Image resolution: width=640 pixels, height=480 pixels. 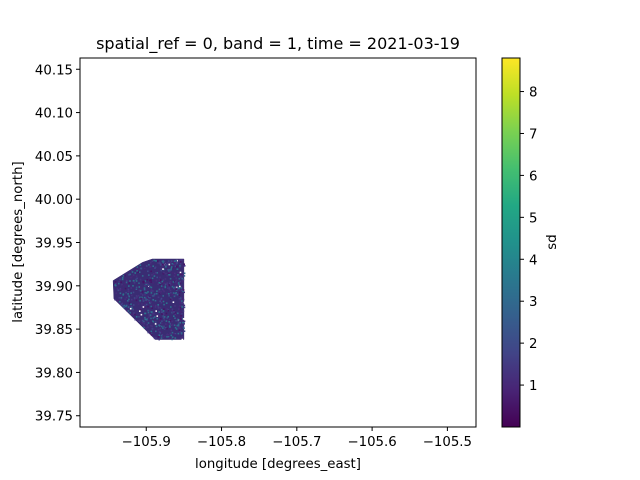 What do you see at coordinates (533, 386) in the screenshot?
I see `colorbar-tick-label: 1` at bounding box center [533, 386].